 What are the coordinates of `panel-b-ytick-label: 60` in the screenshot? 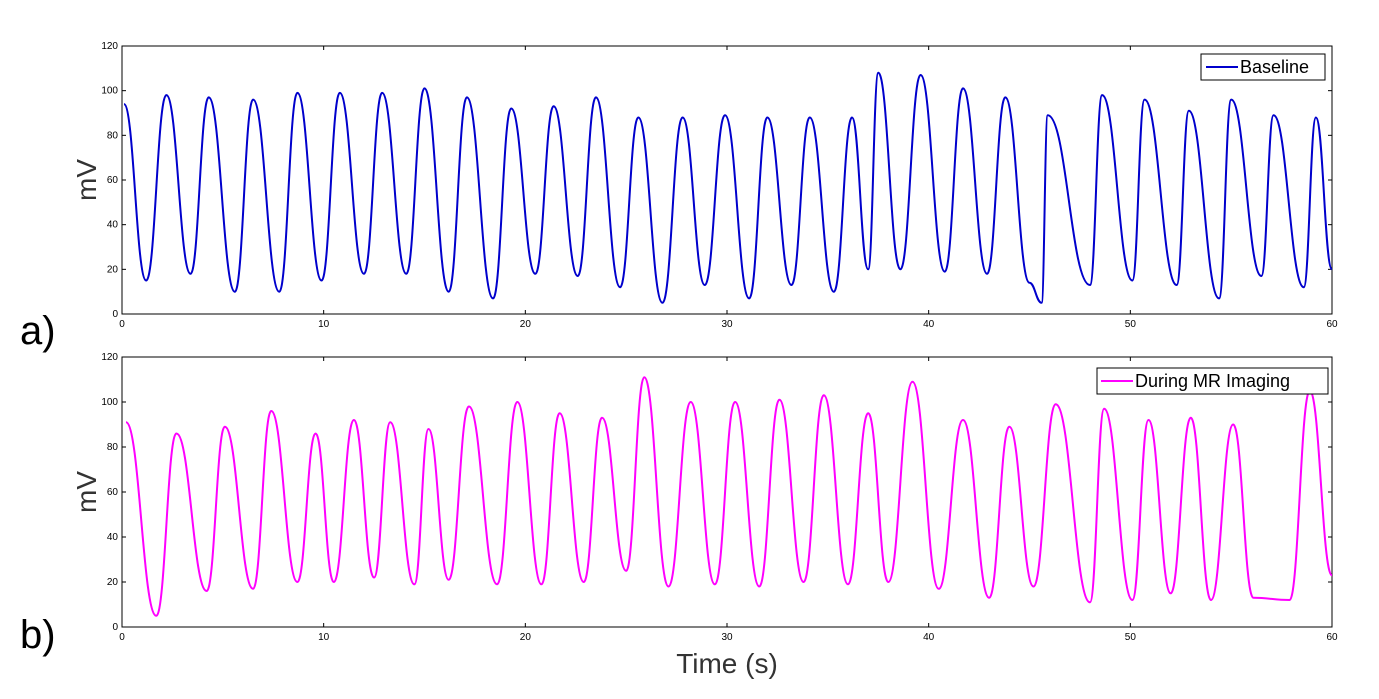 It's located at (113, 492).